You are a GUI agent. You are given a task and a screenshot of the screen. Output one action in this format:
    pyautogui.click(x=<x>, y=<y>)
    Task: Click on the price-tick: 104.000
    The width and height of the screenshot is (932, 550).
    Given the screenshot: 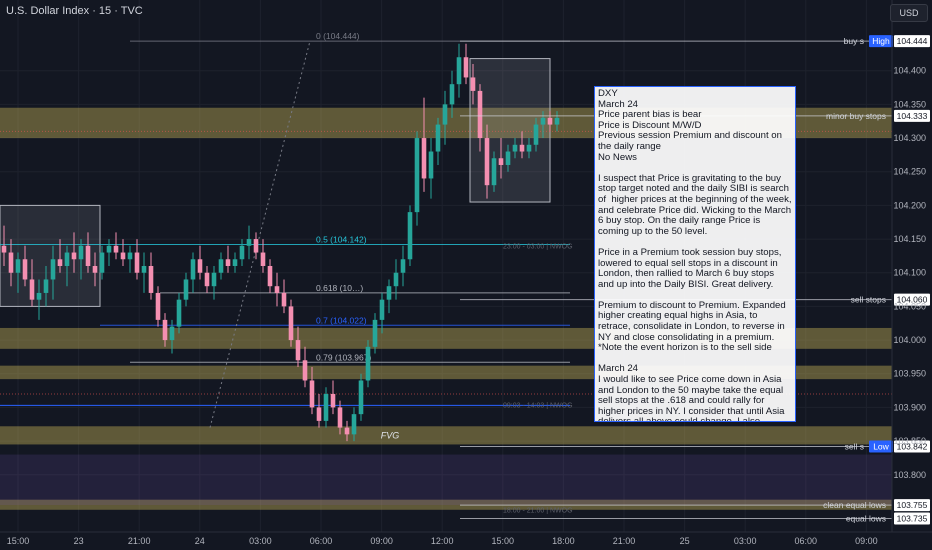 What is the action you would take?
    pyautogui.click(x=909, y=340)
    